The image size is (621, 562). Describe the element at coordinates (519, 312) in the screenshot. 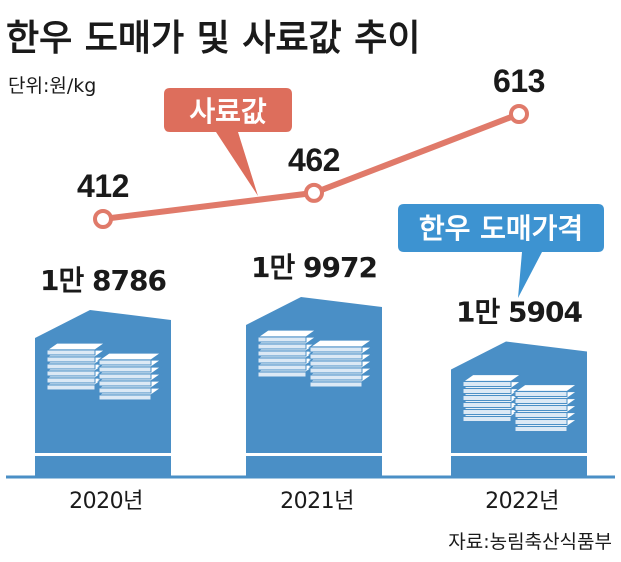

I see `bar-value-label: 1만 5904` at that location.